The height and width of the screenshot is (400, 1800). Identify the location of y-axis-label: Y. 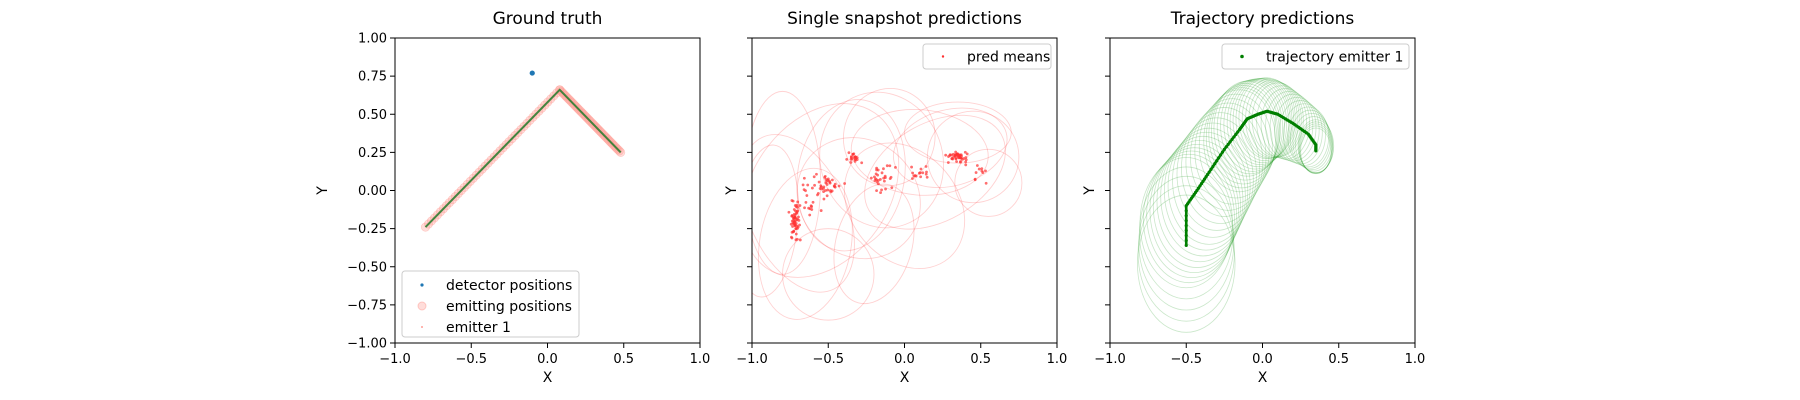
(732, 191).